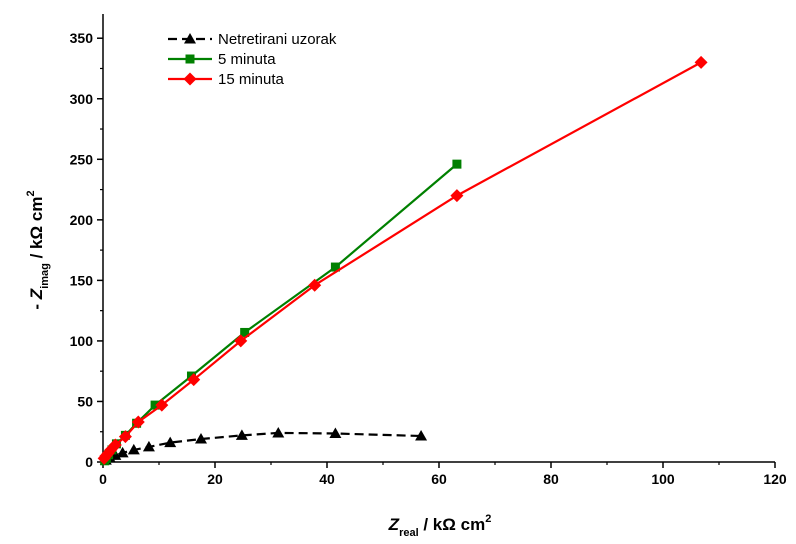 The height and width of the screenshot is (544, 796). I want to click on x-tick-label: 120, so click(775, 479).